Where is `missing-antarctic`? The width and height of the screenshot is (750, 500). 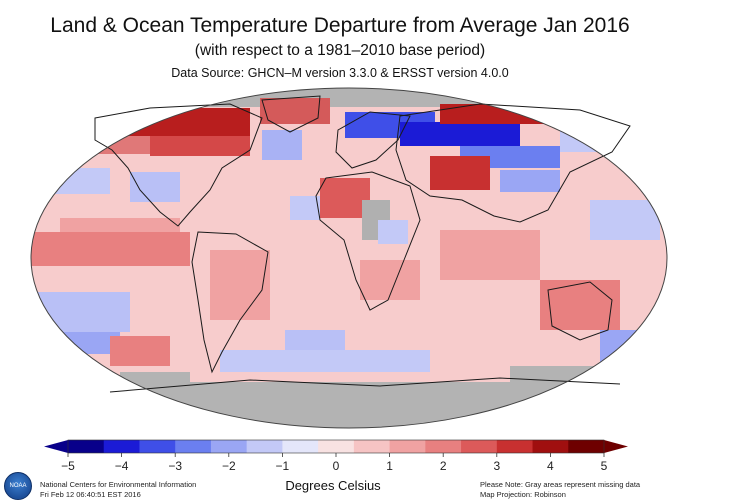
missing-antarctic is located at coordinates (349, 405).